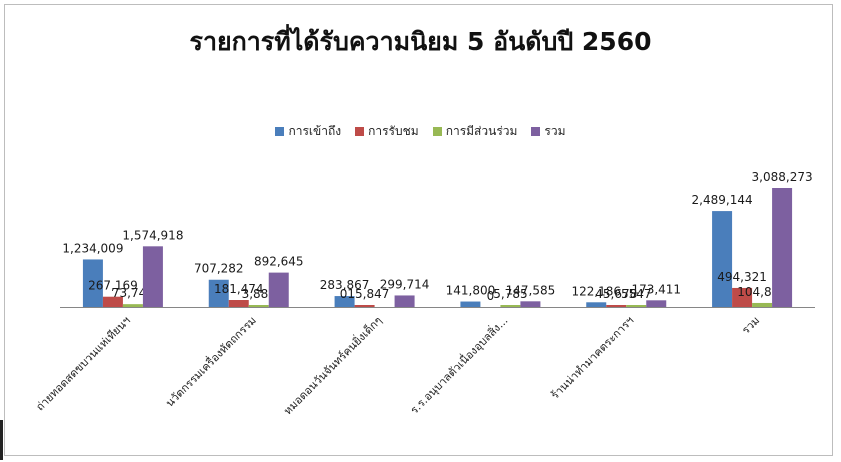 The image size is (841, 462). I want to click on data-label-1-3: 0, so click(491, 296).